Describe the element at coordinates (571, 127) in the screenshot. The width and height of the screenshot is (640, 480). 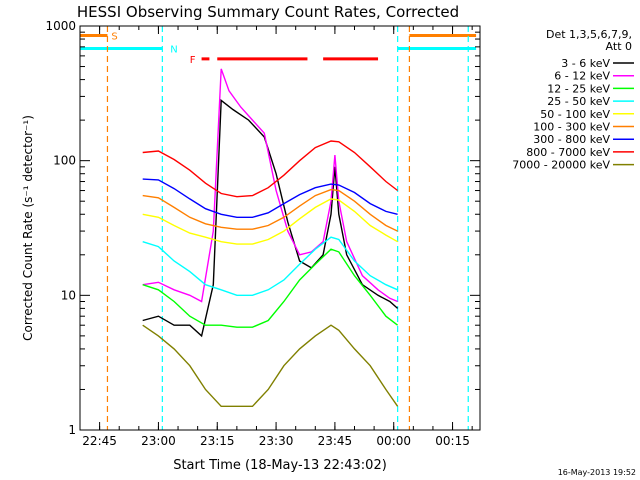
I see `legend-label-5: 100 - 300 keV` at that location.